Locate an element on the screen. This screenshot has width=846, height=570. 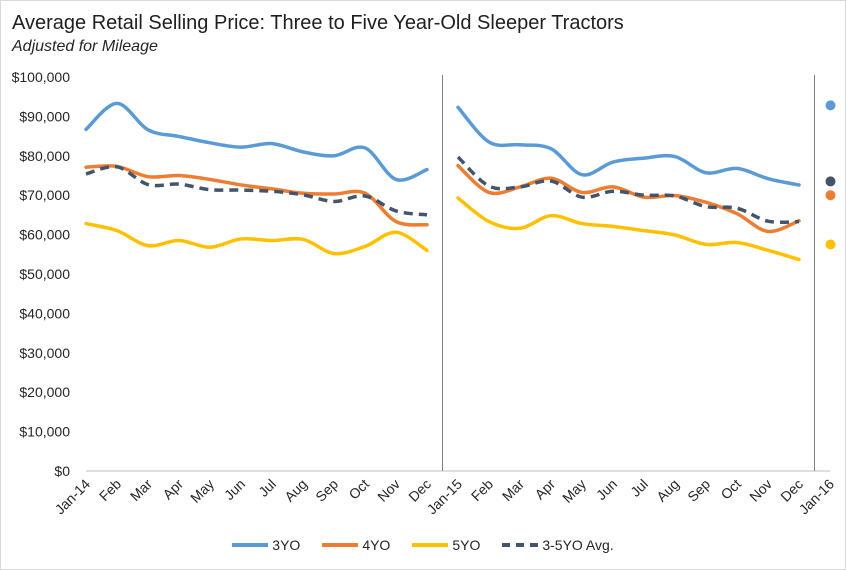
series-point-4yo-2016 is located at coordinates (830, 195).